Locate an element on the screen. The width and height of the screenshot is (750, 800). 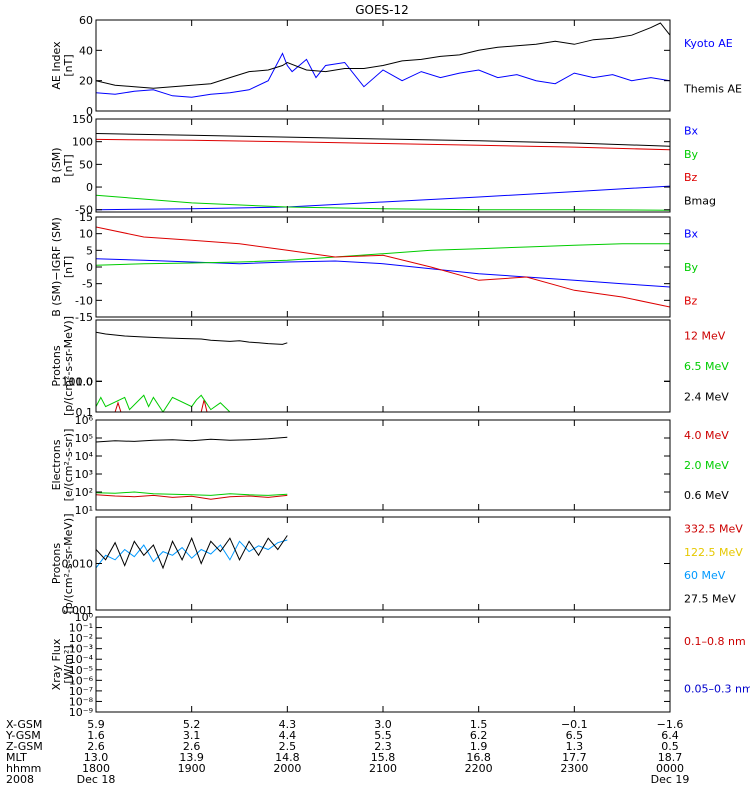
y-axis-label: B (SM) [nT] is located at coordinates (62, 165).